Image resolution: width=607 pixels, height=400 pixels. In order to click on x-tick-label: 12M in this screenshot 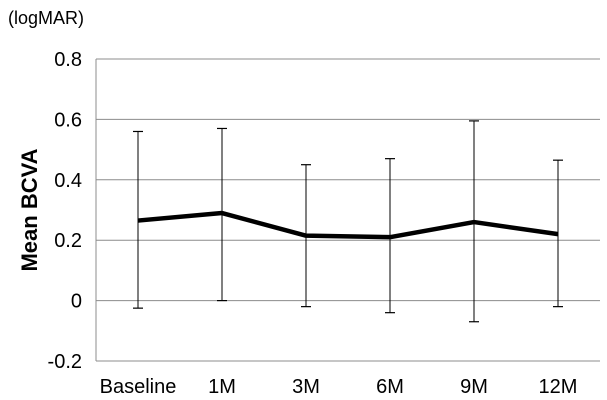, I will do `click(558, 387)`.